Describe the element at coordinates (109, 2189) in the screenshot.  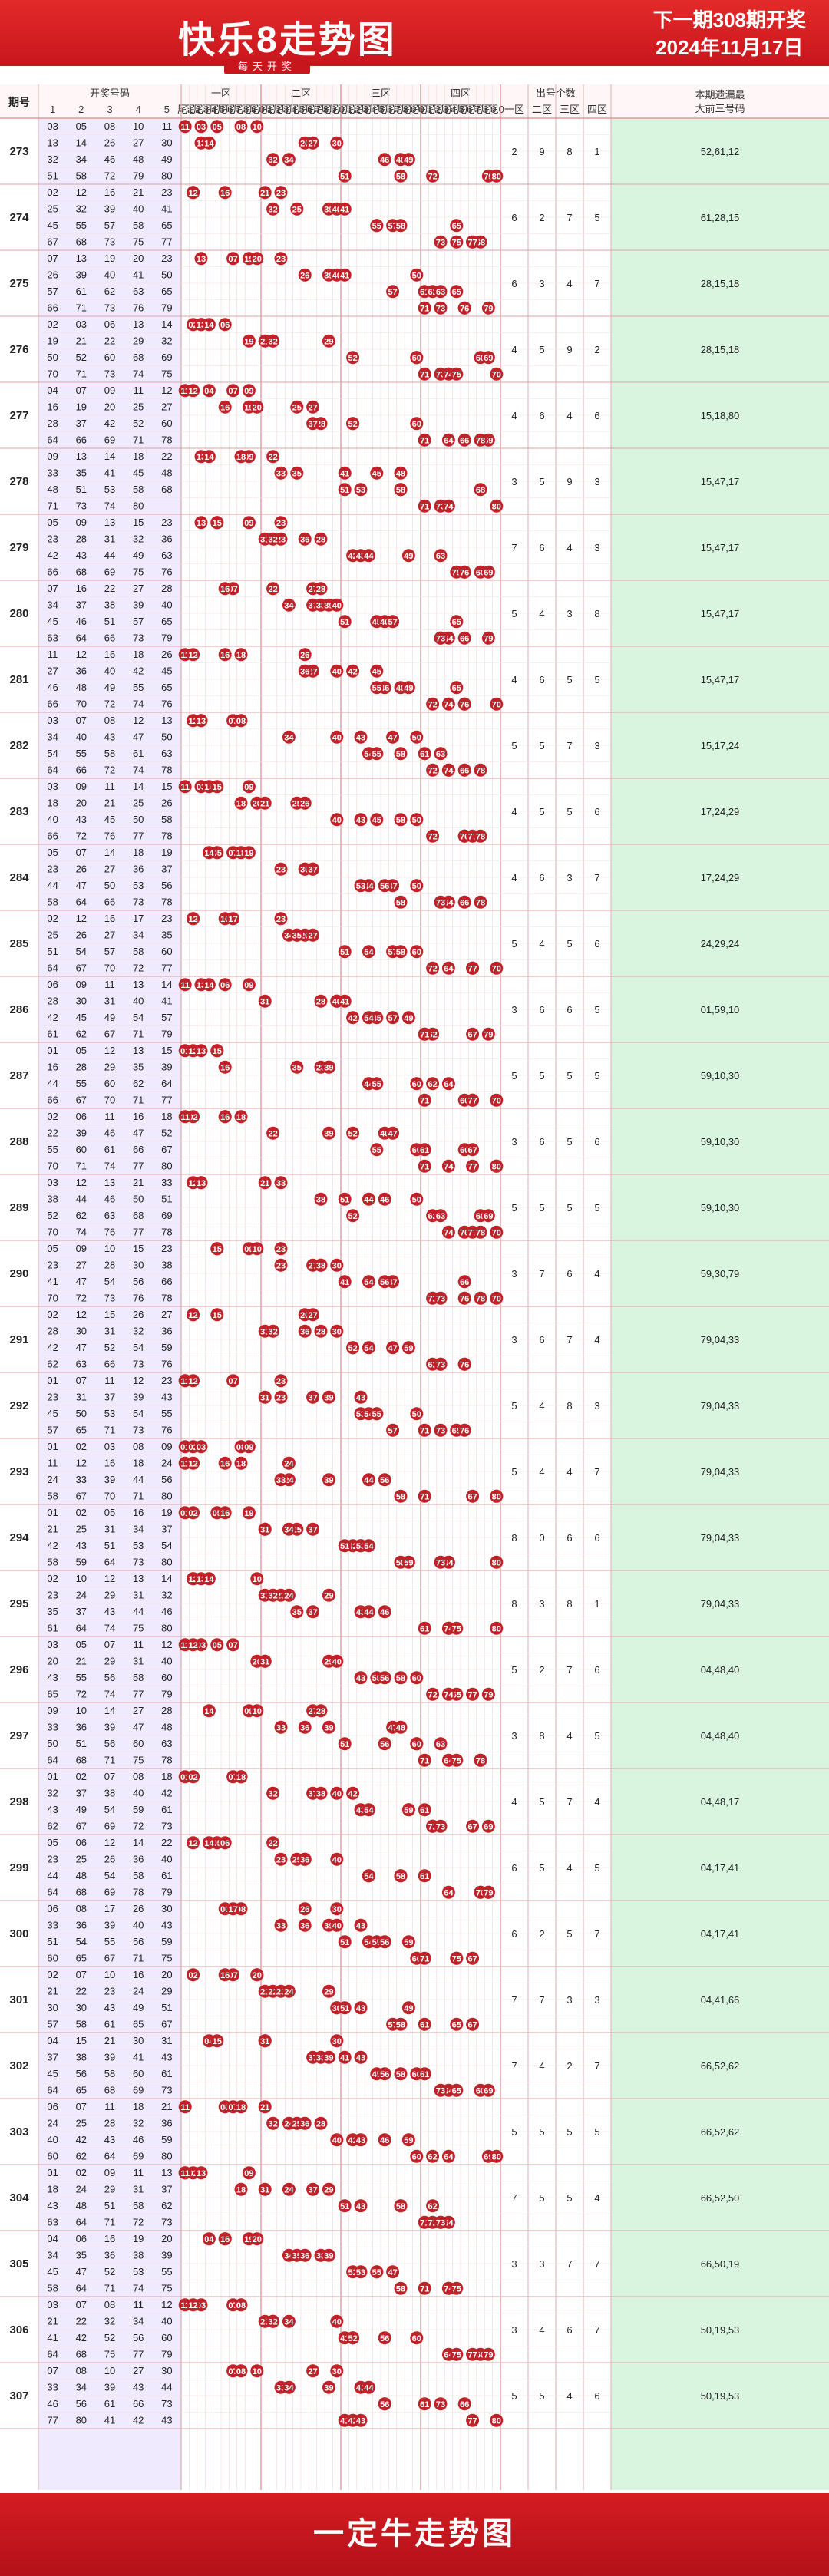
I see `draw-number: 29` at that location.